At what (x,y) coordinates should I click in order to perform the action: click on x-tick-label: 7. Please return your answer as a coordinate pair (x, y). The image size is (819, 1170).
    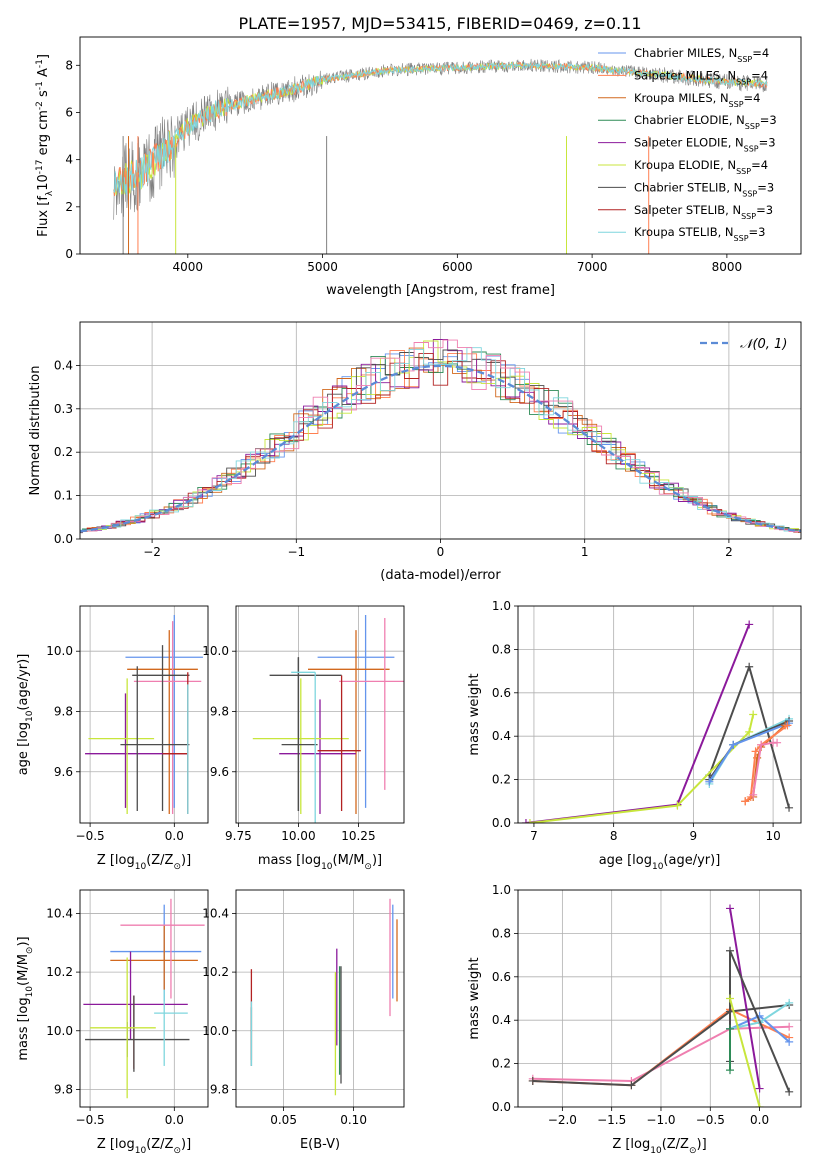
    Looking at the image, I should click on (534, 836).